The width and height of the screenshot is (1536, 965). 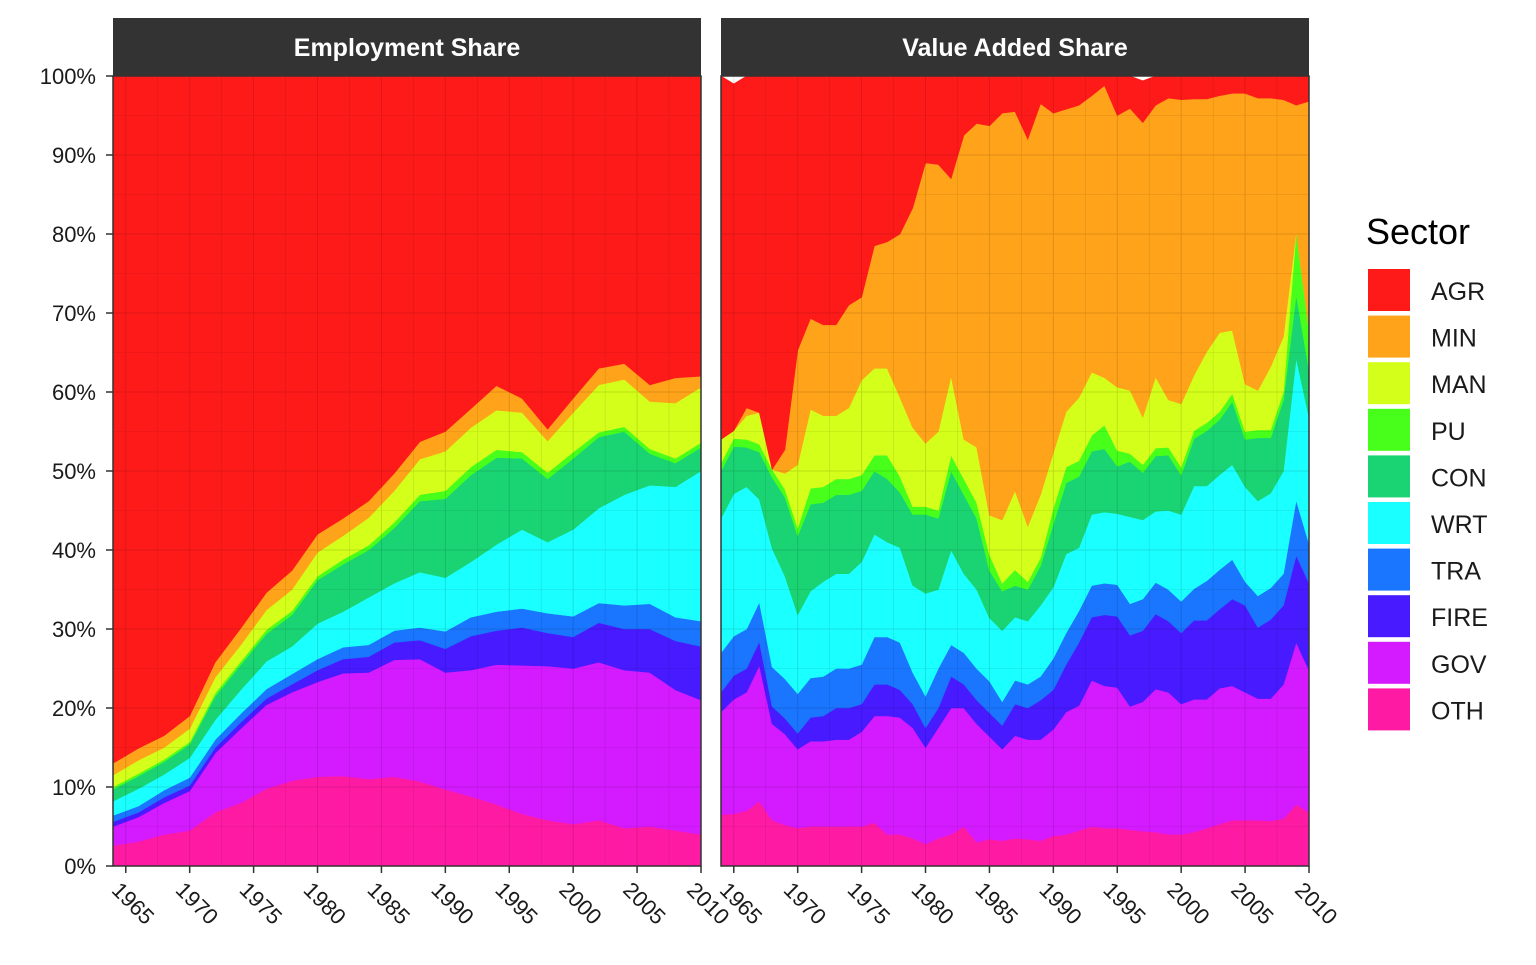 What do you see at coordinates (1427, 383) in the screenshot?
I see `legend-item-man: MAN` at bounding box center [1427, 383].